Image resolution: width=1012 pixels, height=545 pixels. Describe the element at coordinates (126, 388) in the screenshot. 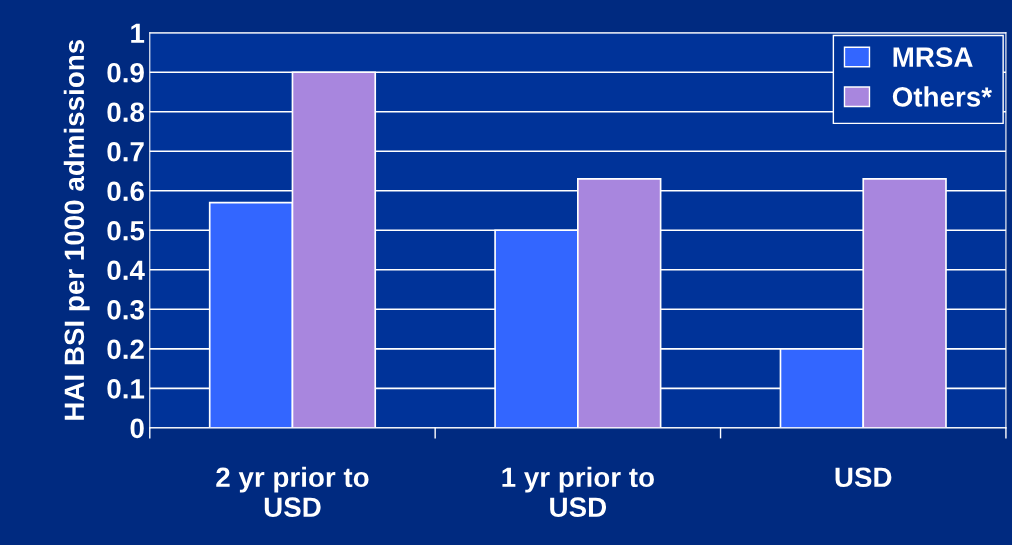

I see `y-tick-label: 0.1` at that location.